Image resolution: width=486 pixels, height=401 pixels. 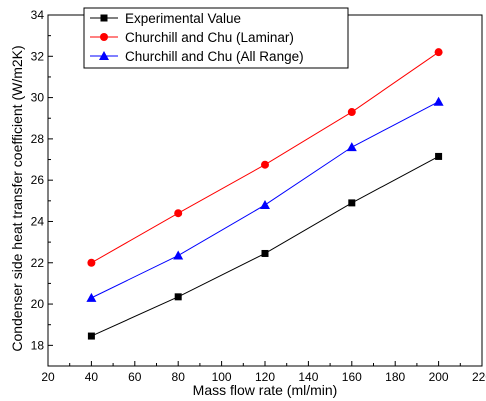 What do you see at coordinates (179, 377) in the screenshot?
I see `x-tick-label: 80` at bounding box center [179, 377].